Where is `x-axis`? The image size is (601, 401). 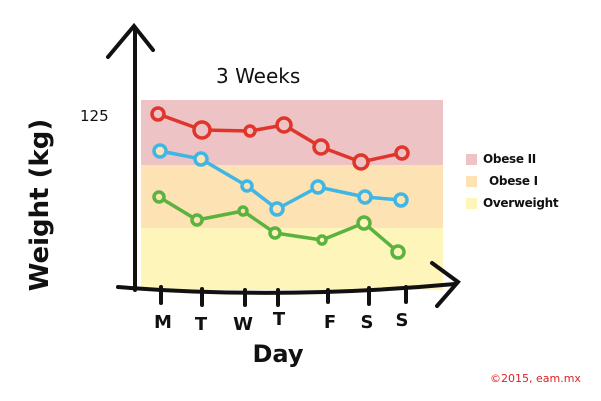 x-axis is located at coordinates (288, 284).